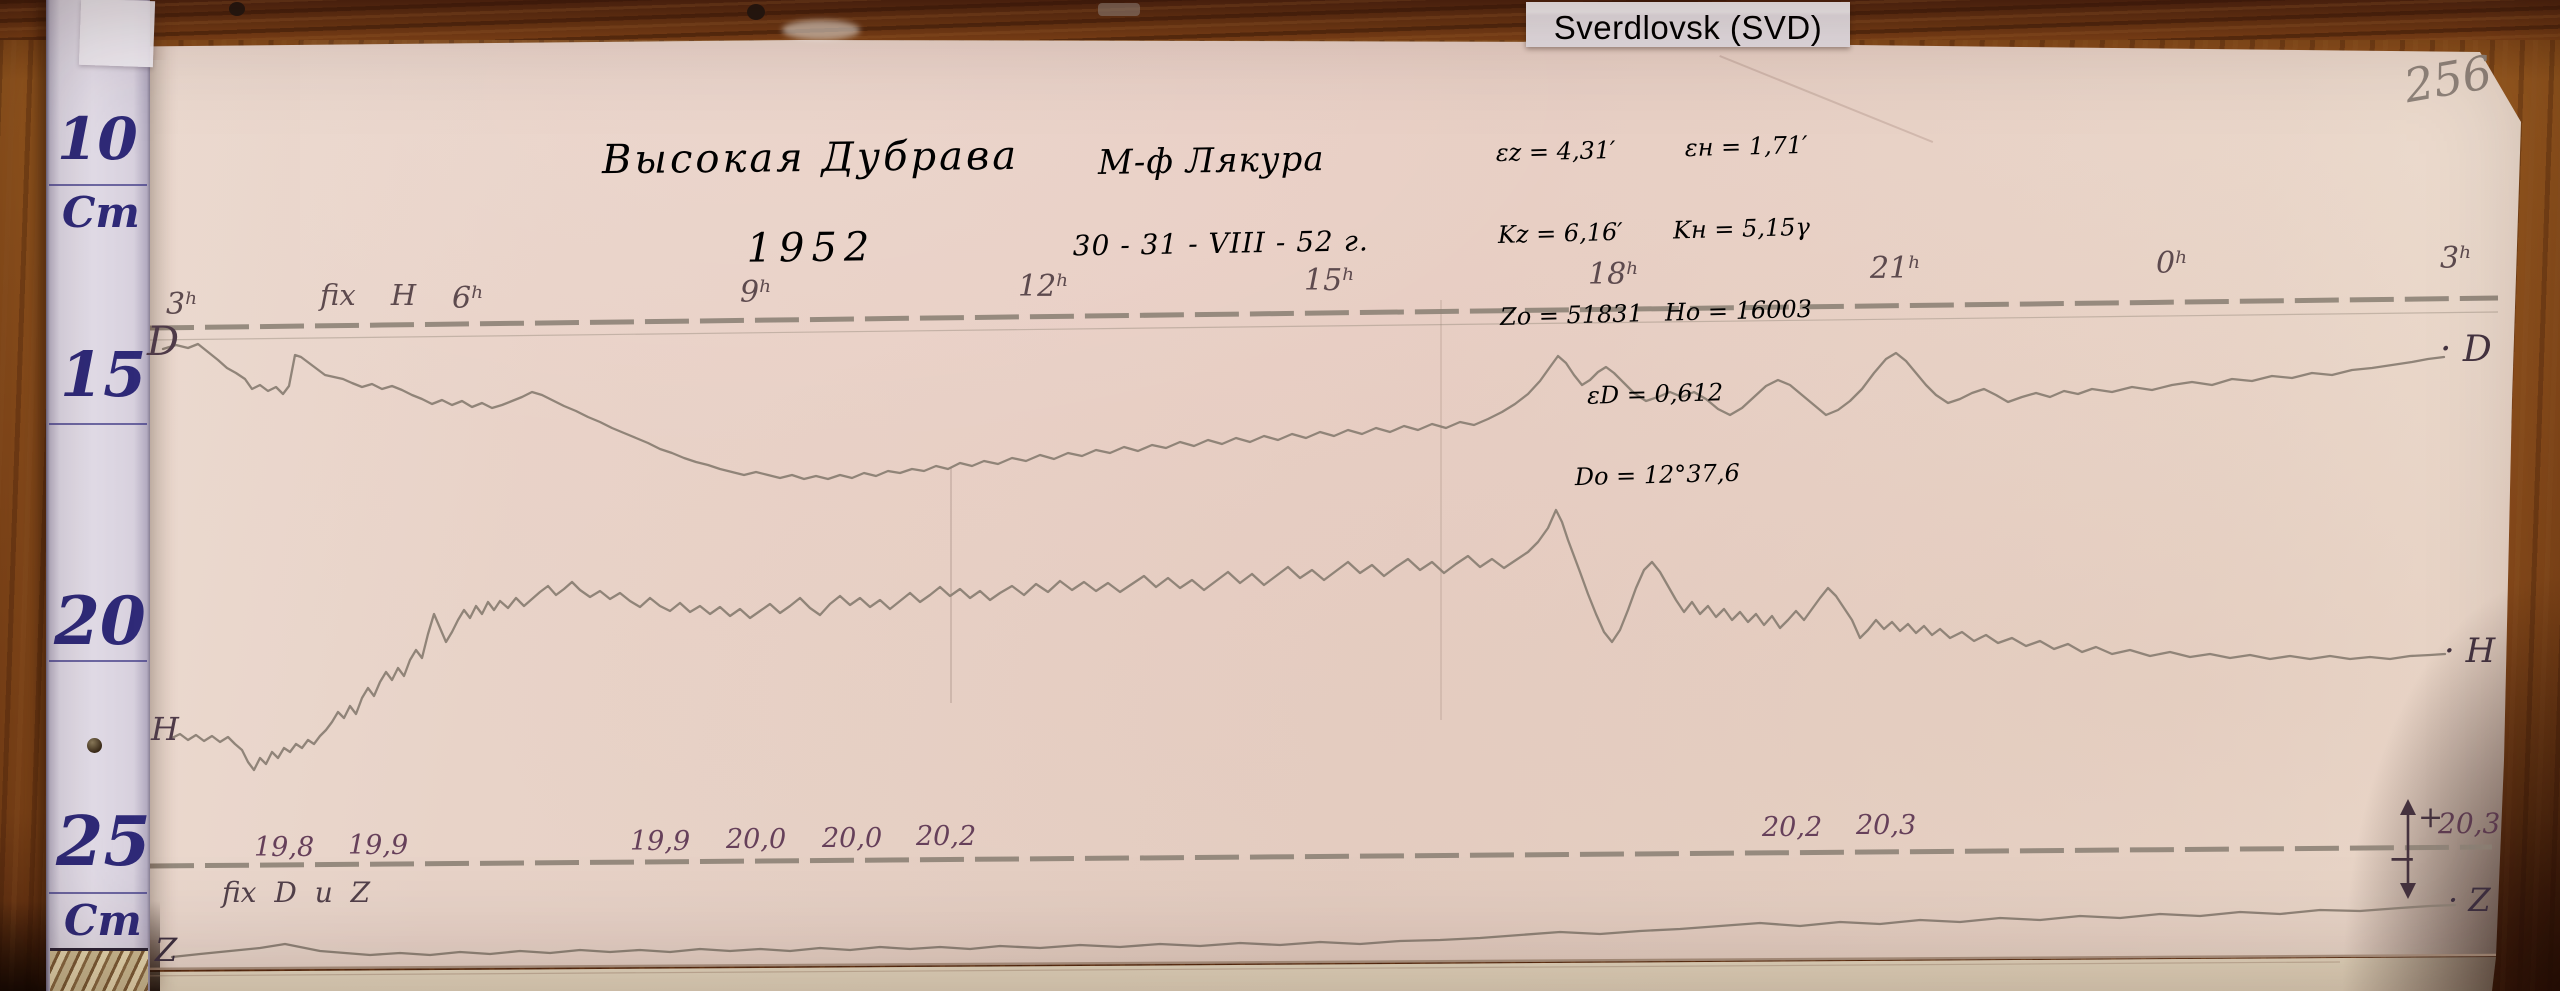  I want to click on glass-glare-spot, so click(821, 30).